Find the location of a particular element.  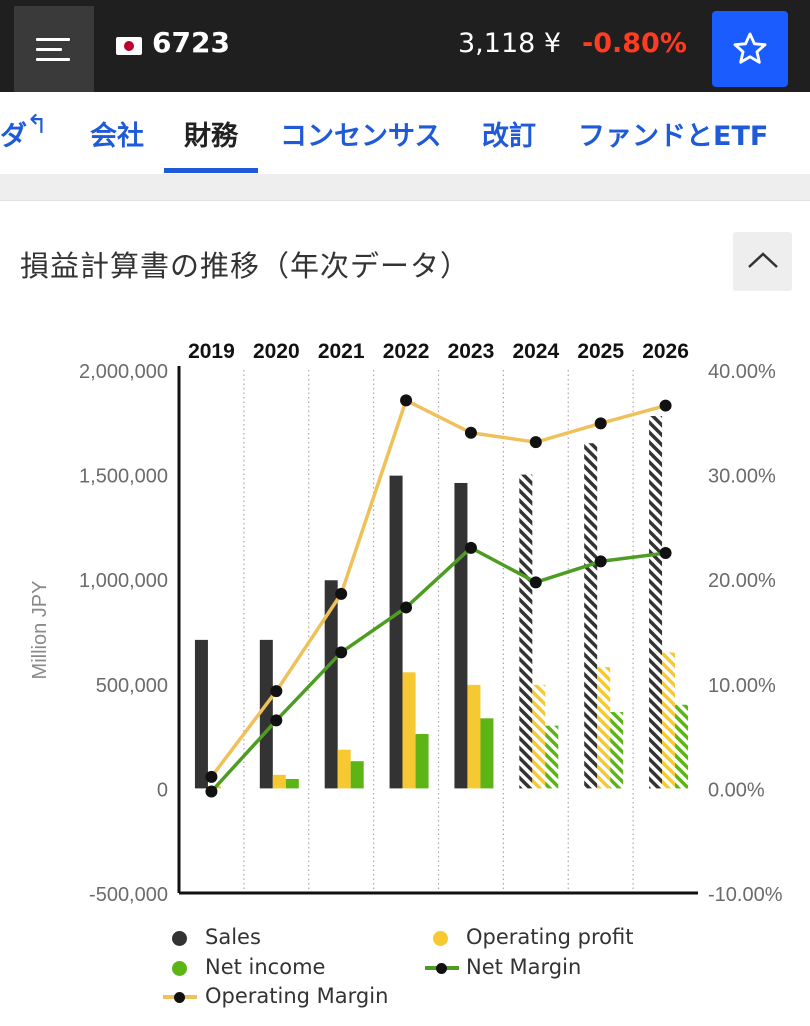

legend-net-margin-marker is located at coordinates (441, 968).